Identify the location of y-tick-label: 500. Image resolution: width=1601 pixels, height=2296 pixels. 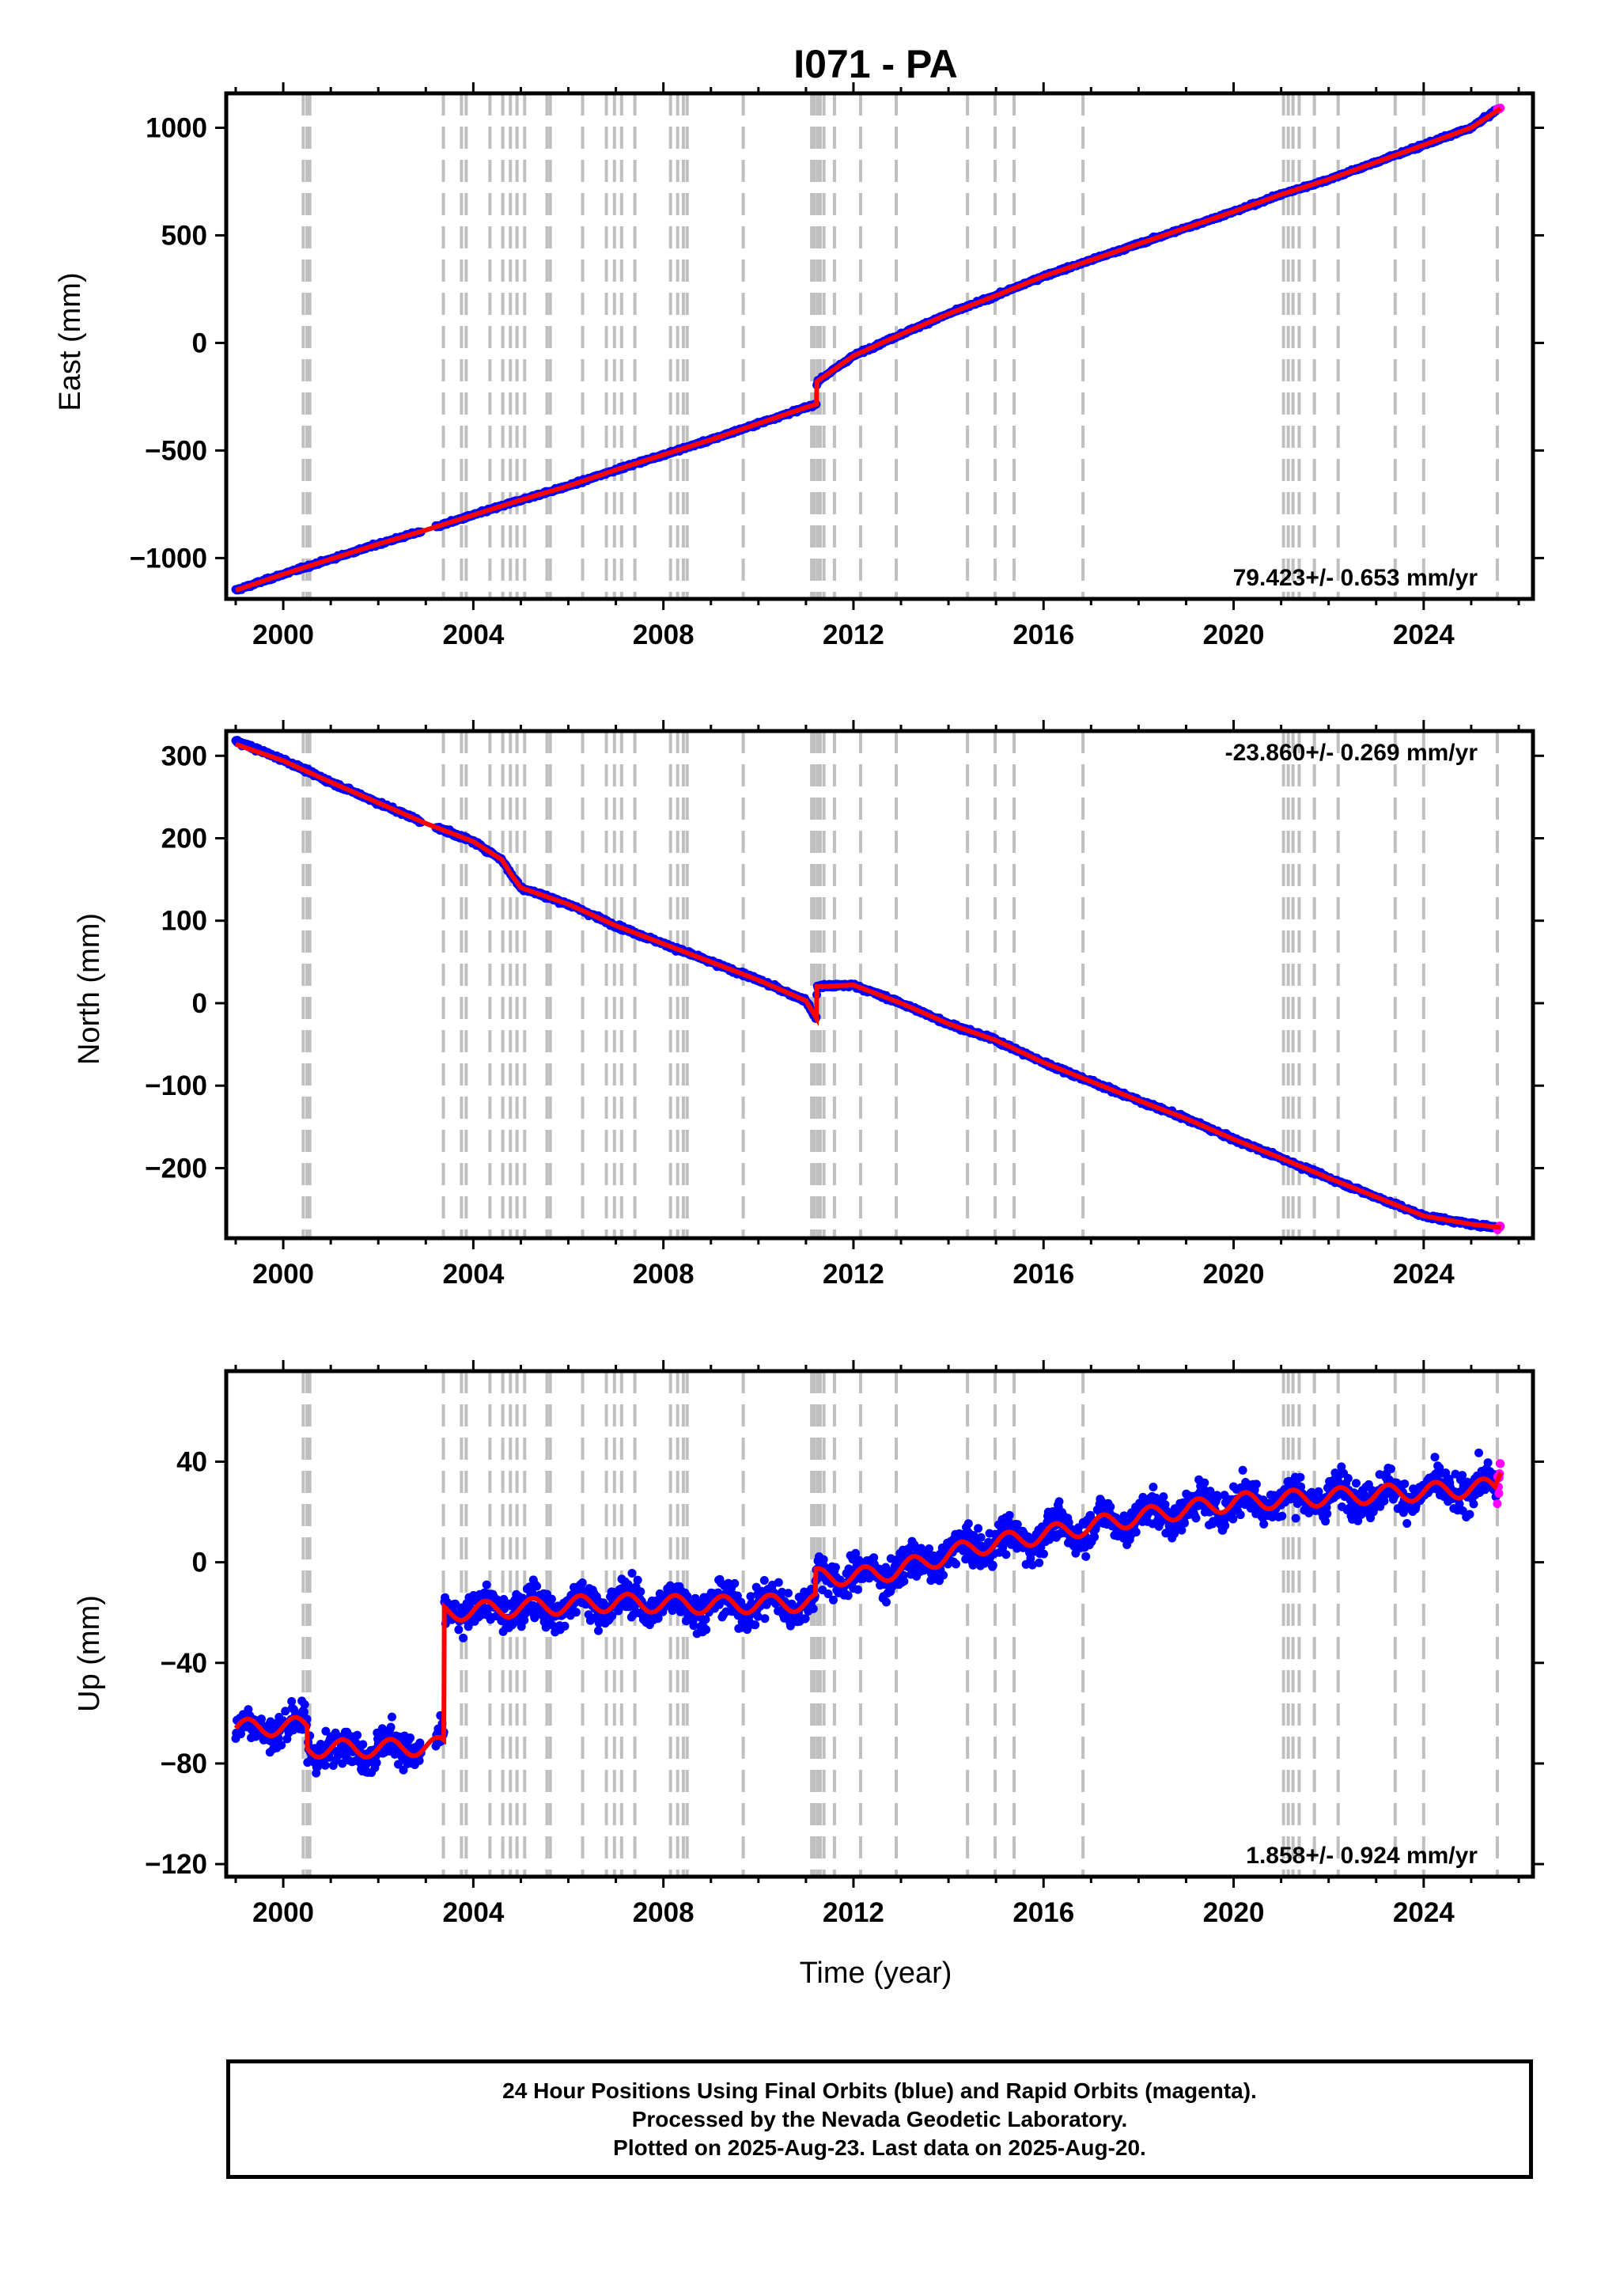
(184, 236).